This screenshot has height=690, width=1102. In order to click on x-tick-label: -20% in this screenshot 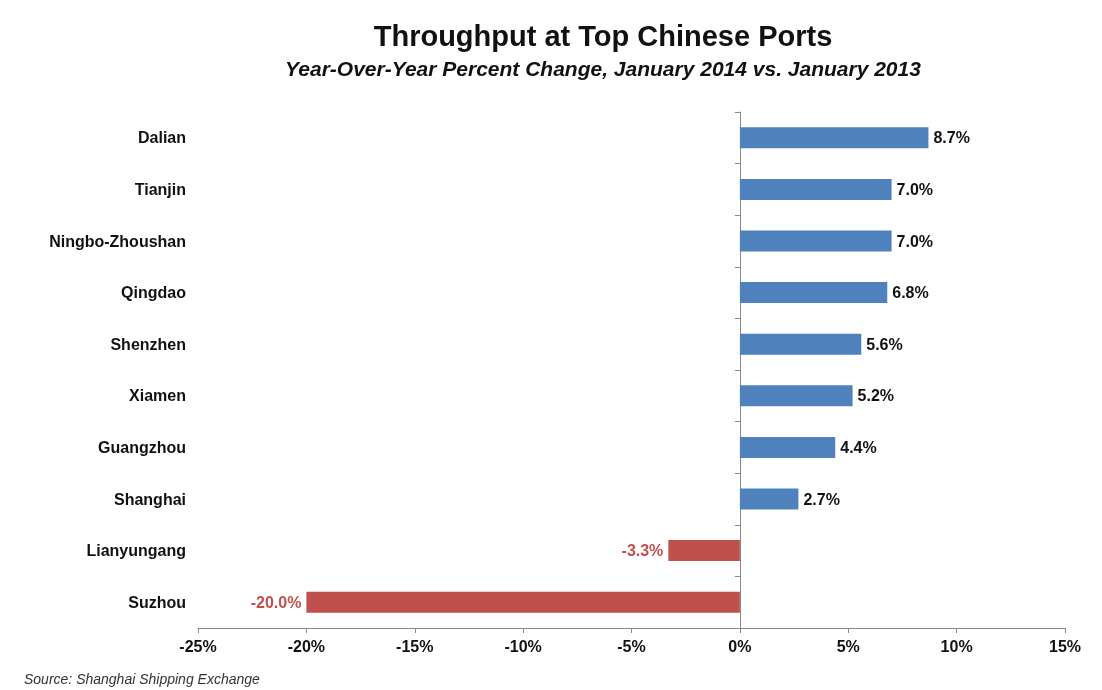, I will do `click(306, 646)`.